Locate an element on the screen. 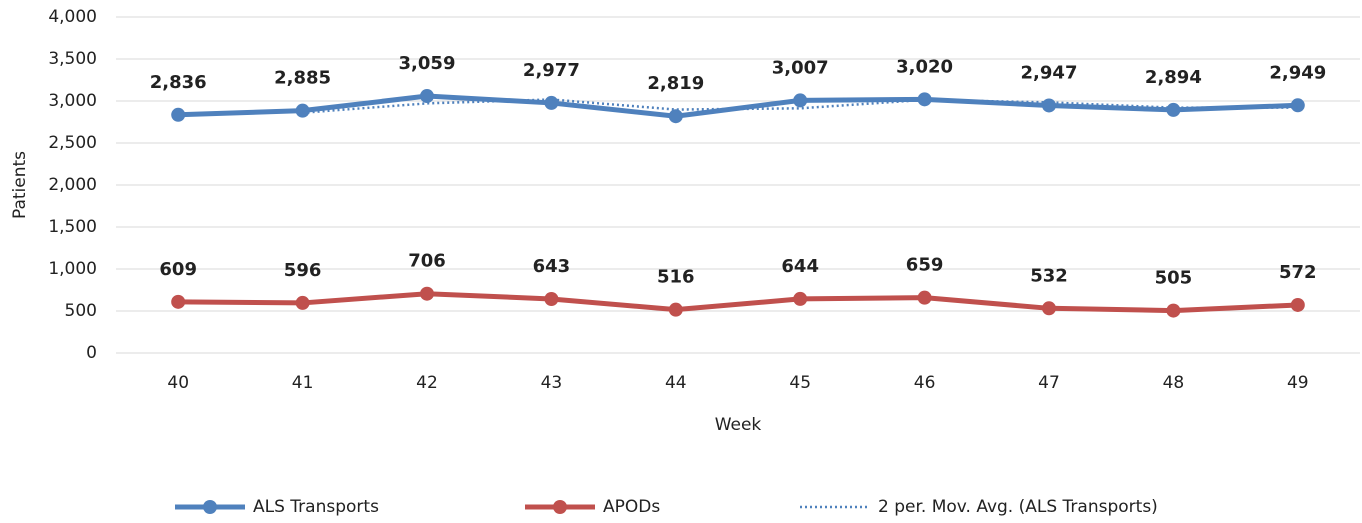  legend-label: APODs is located at coordinates (631, 507).